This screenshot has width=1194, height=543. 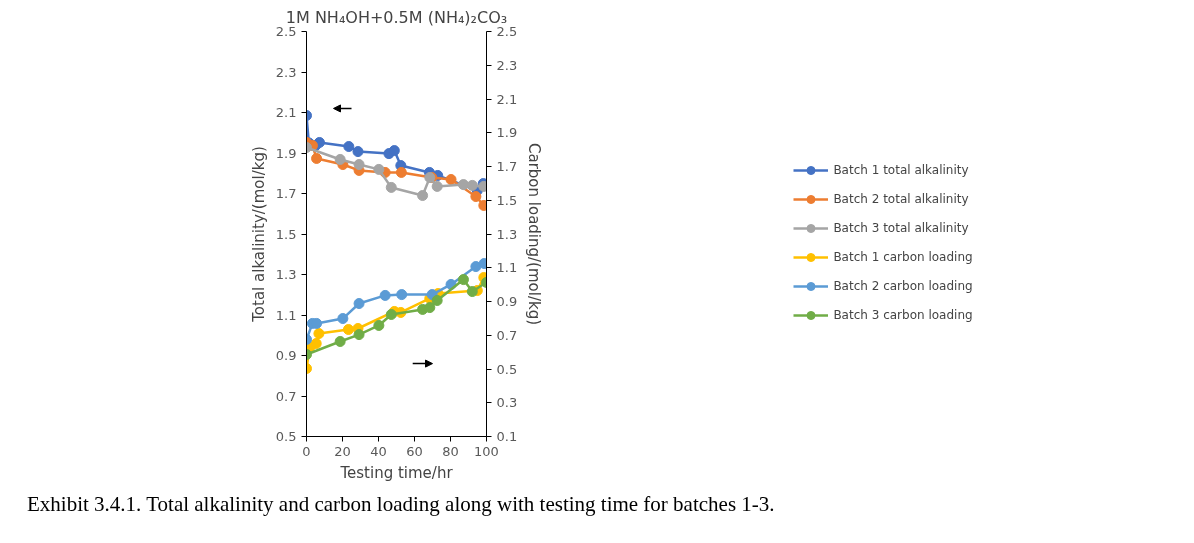 What do you see at coordinates (286, 72) in the screenshot?
I see `y-tick-label: 2.3` at bounding box center [286, 72].